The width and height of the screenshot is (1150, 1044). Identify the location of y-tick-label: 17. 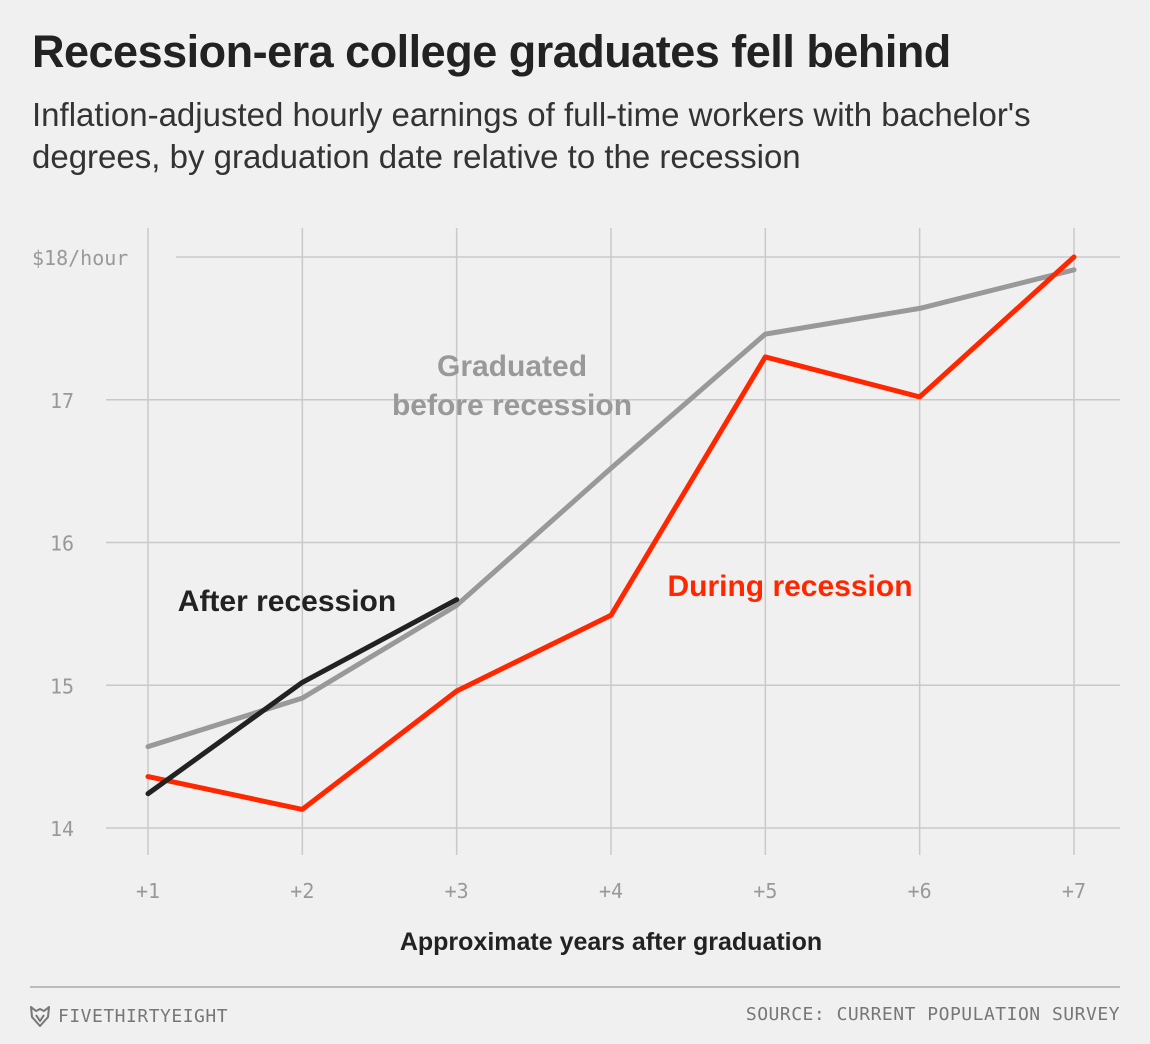
(62, 401).